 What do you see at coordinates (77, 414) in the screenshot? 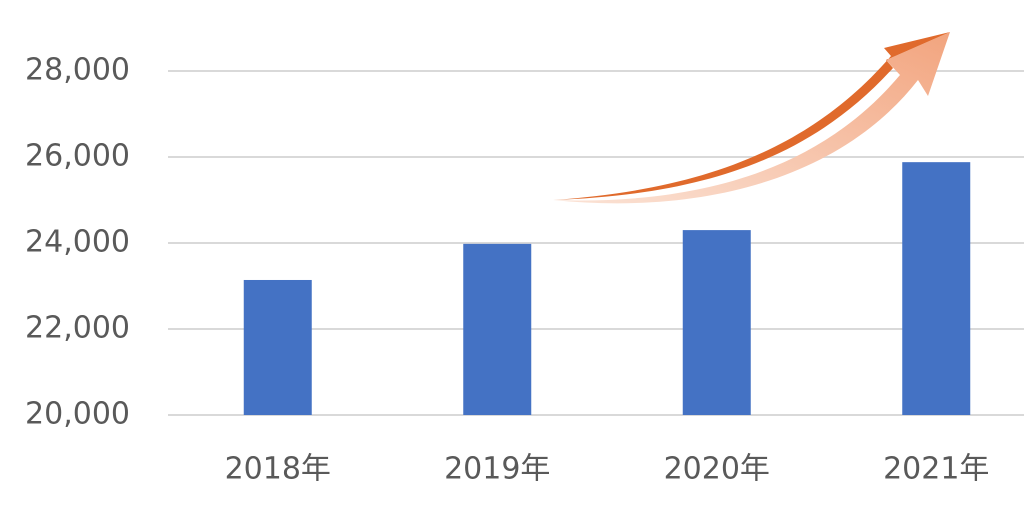
I see `y-tick-label: 20,000` at bounding box center [77, 414].